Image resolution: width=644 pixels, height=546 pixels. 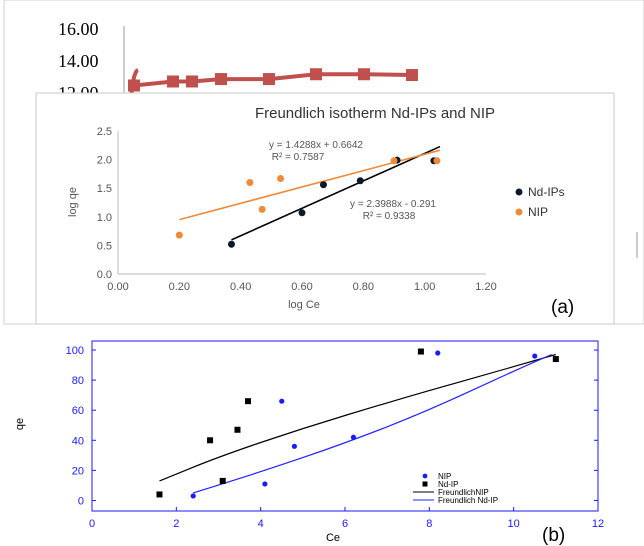 What do you see at coordinates (424, 287) in the screenshot?
I see `panel-a-xtick-label: 1.00` at bounding box center [424, 287].